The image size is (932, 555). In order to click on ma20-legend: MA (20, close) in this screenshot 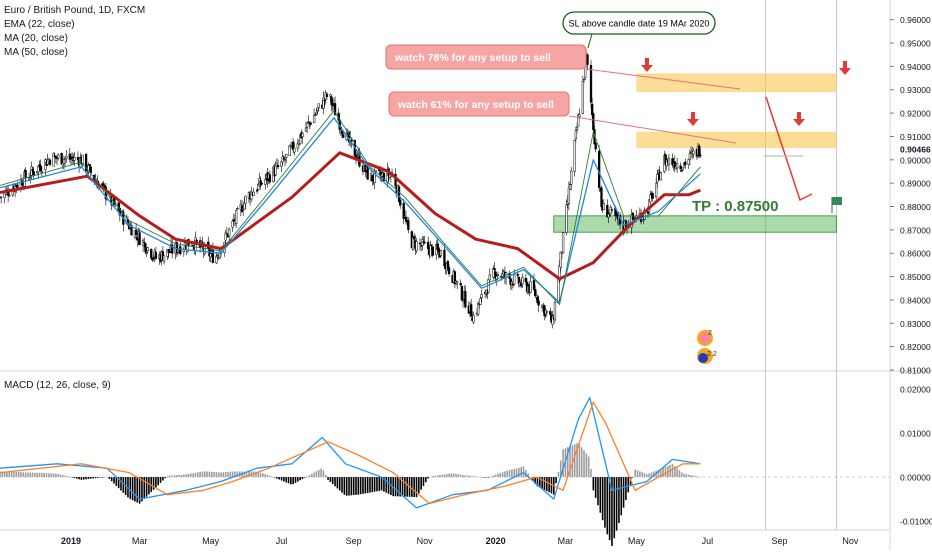, I will do `click(36, 38)`.